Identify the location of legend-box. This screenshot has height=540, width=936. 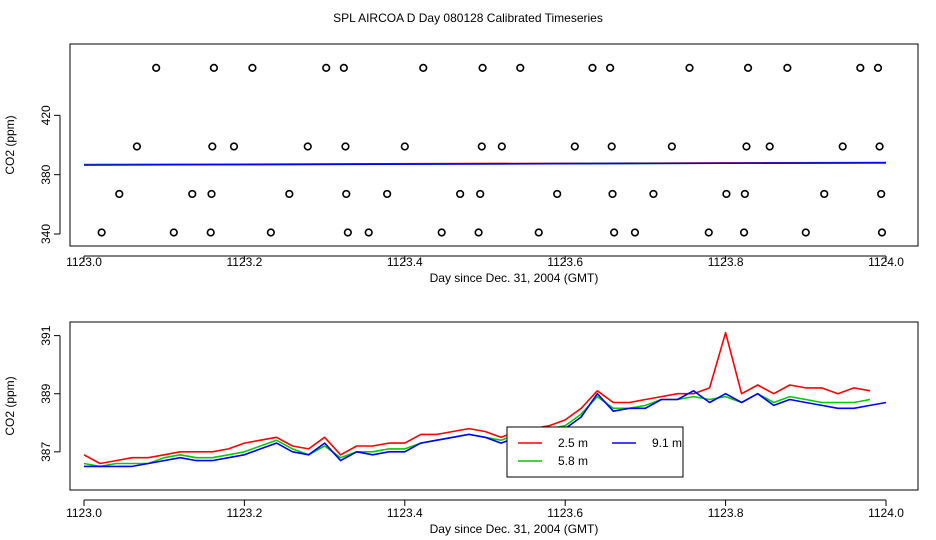
(595, 452).